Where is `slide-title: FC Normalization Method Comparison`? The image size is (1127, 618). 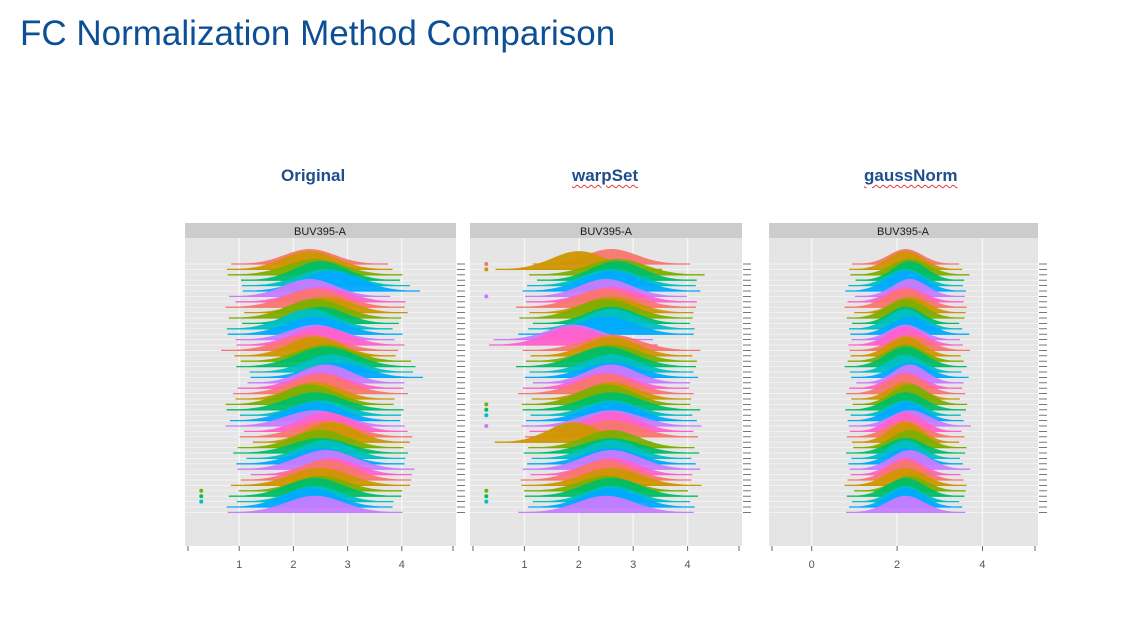 slide-title: FC Normalization Method Comparison is located at coordinates (318, 33).